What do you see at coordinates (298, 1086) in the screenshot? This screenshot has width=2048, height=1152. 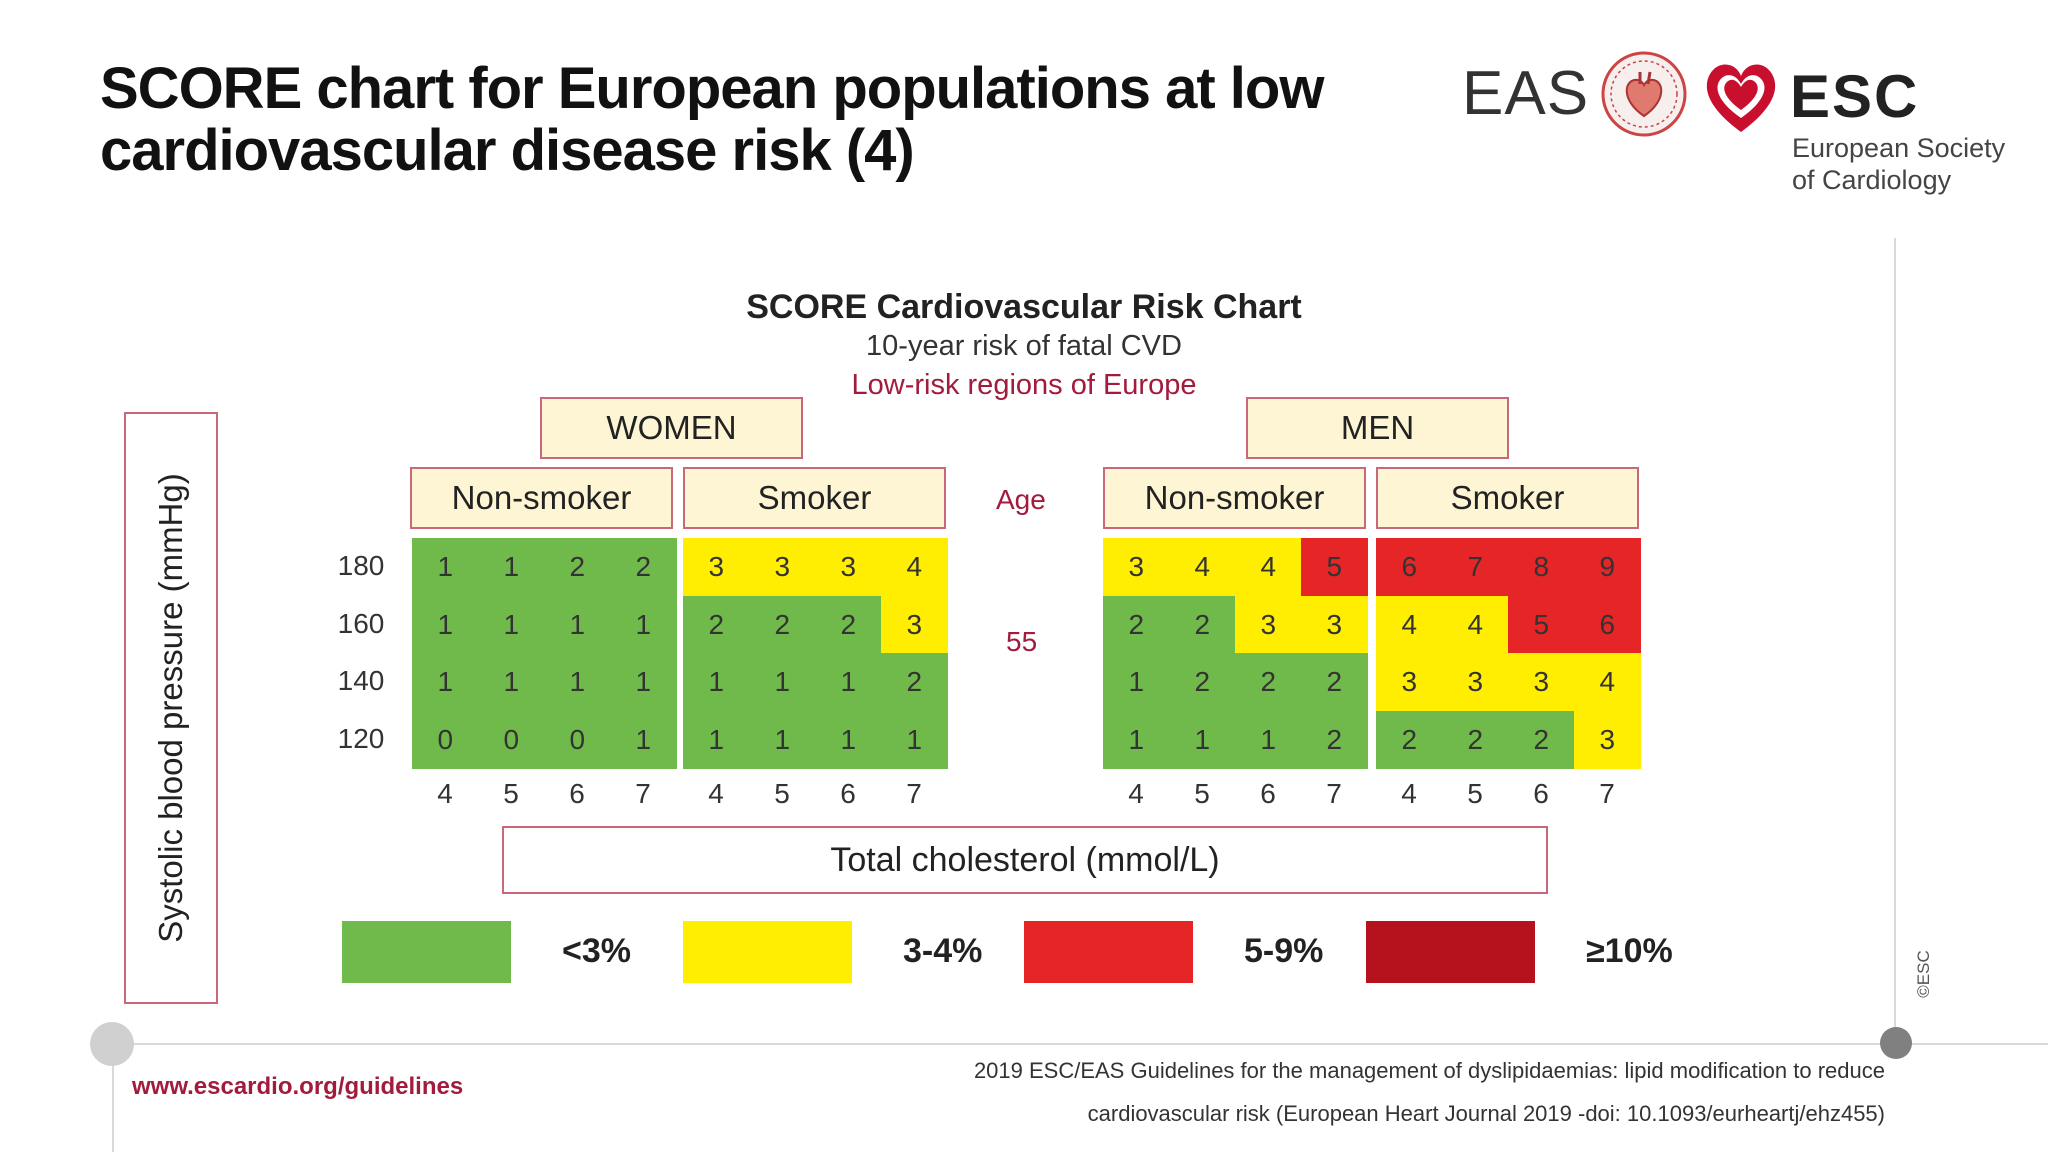 I see `guidelines-link: www.escardio.org/guidelines` at bounding box center [298, 1086].